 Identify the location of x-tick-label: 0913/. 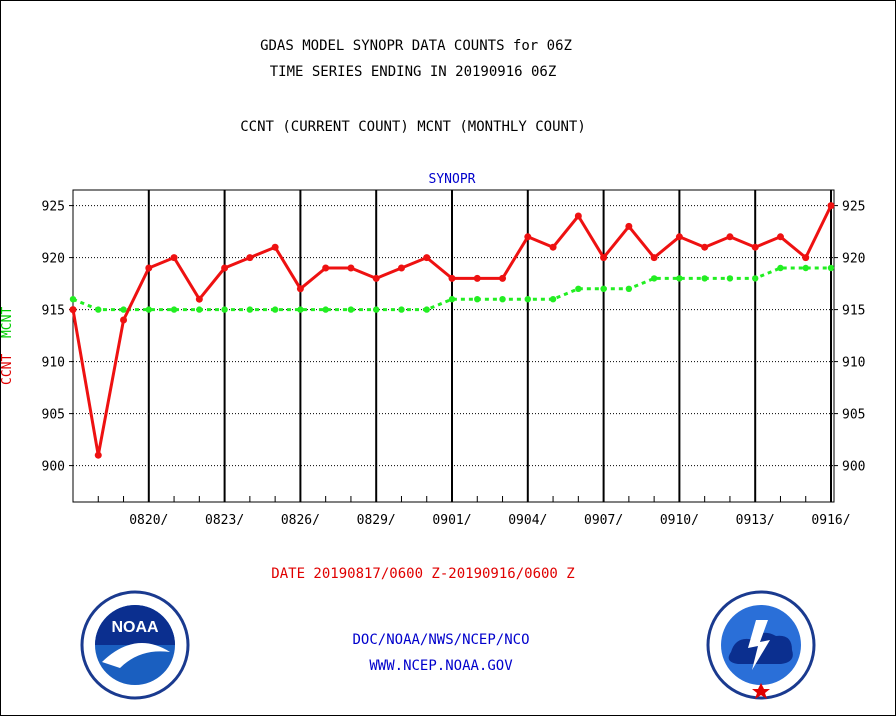
(755, 520).